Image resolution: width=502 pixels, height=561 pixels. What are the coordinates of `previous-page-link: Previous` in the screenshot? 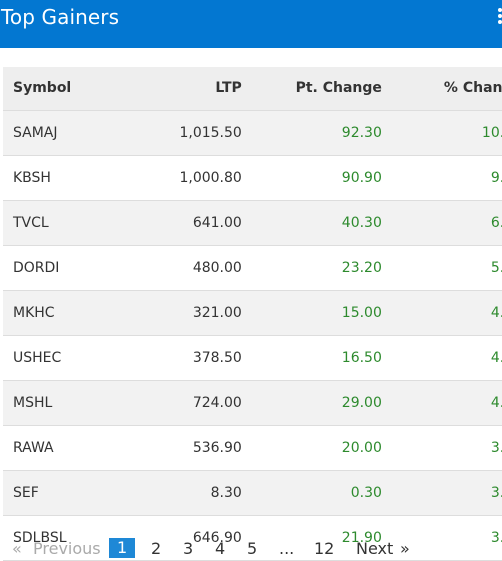 It's located at (67, 548).